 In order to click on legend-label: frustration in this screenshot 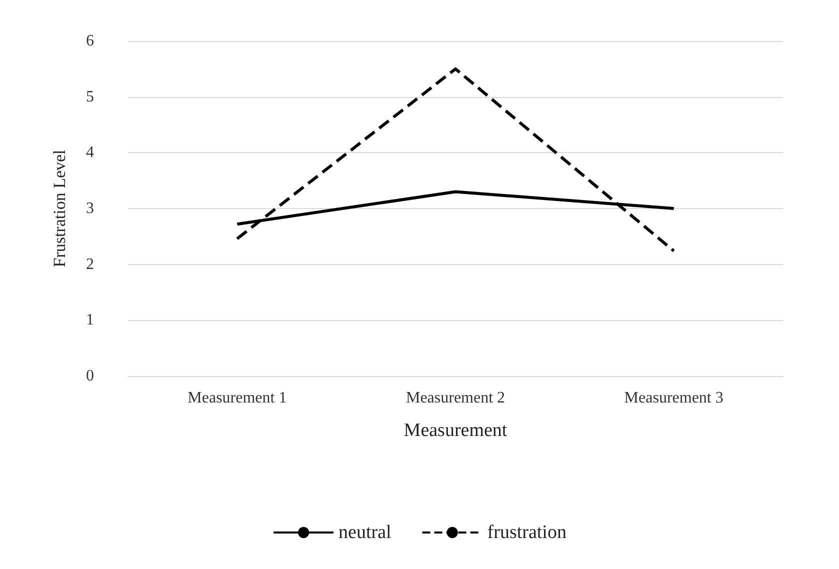, I will do `click(527, 532)`.